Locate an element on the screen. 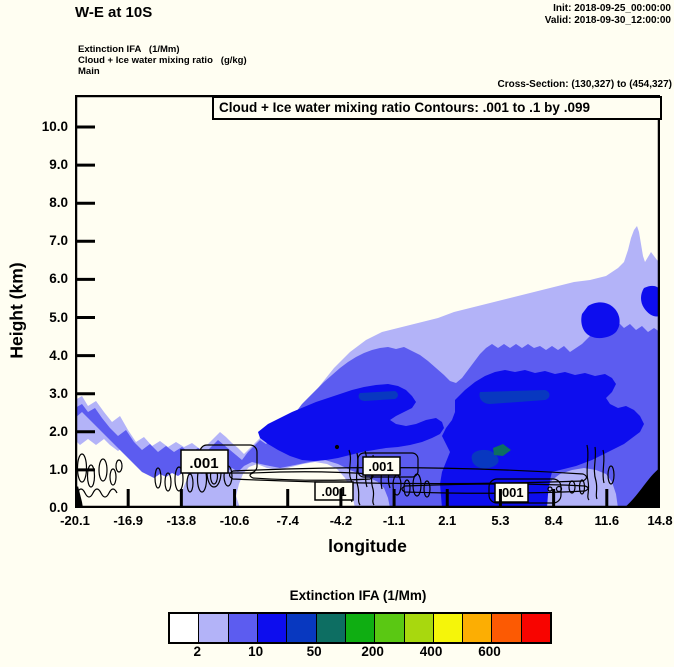 The height and width of the screenshot is (667, 674). y-tick-label-5.0: 5.0 is located at coordinates (58, 317).